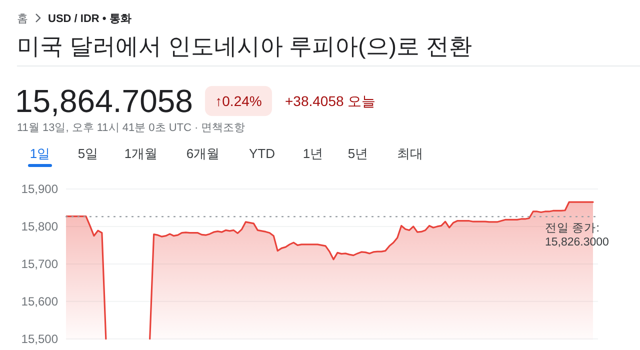  I want to click on text: 1일, so click(40, 153).